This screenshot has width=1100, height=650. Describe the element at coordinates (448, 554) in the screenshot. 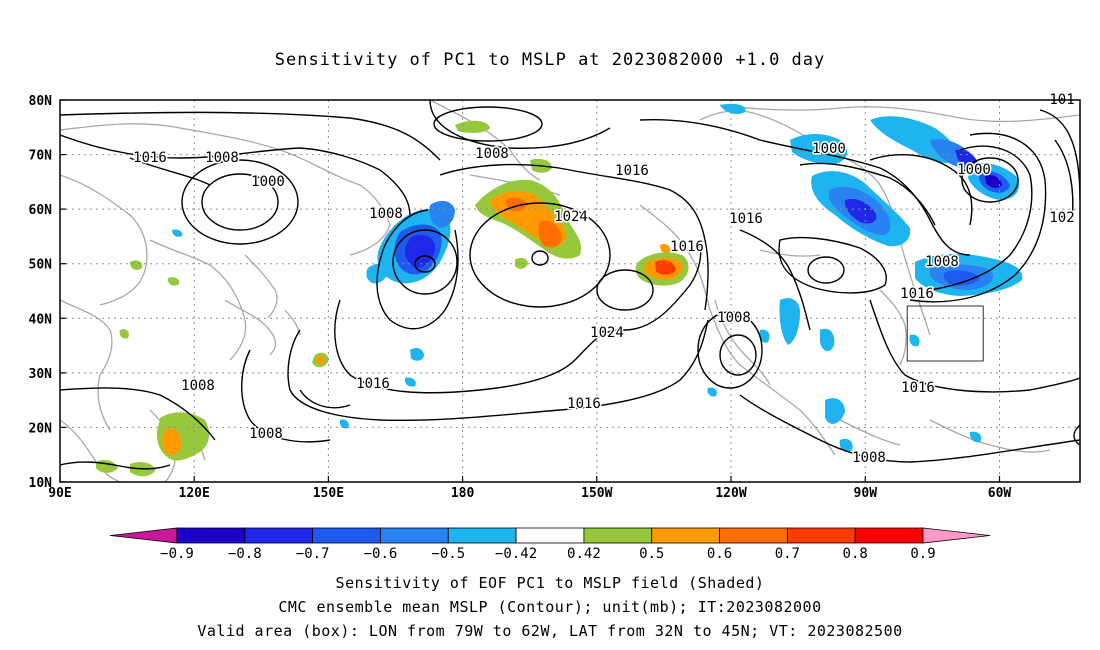

I see `colorbar-label: −0.5` at that location.